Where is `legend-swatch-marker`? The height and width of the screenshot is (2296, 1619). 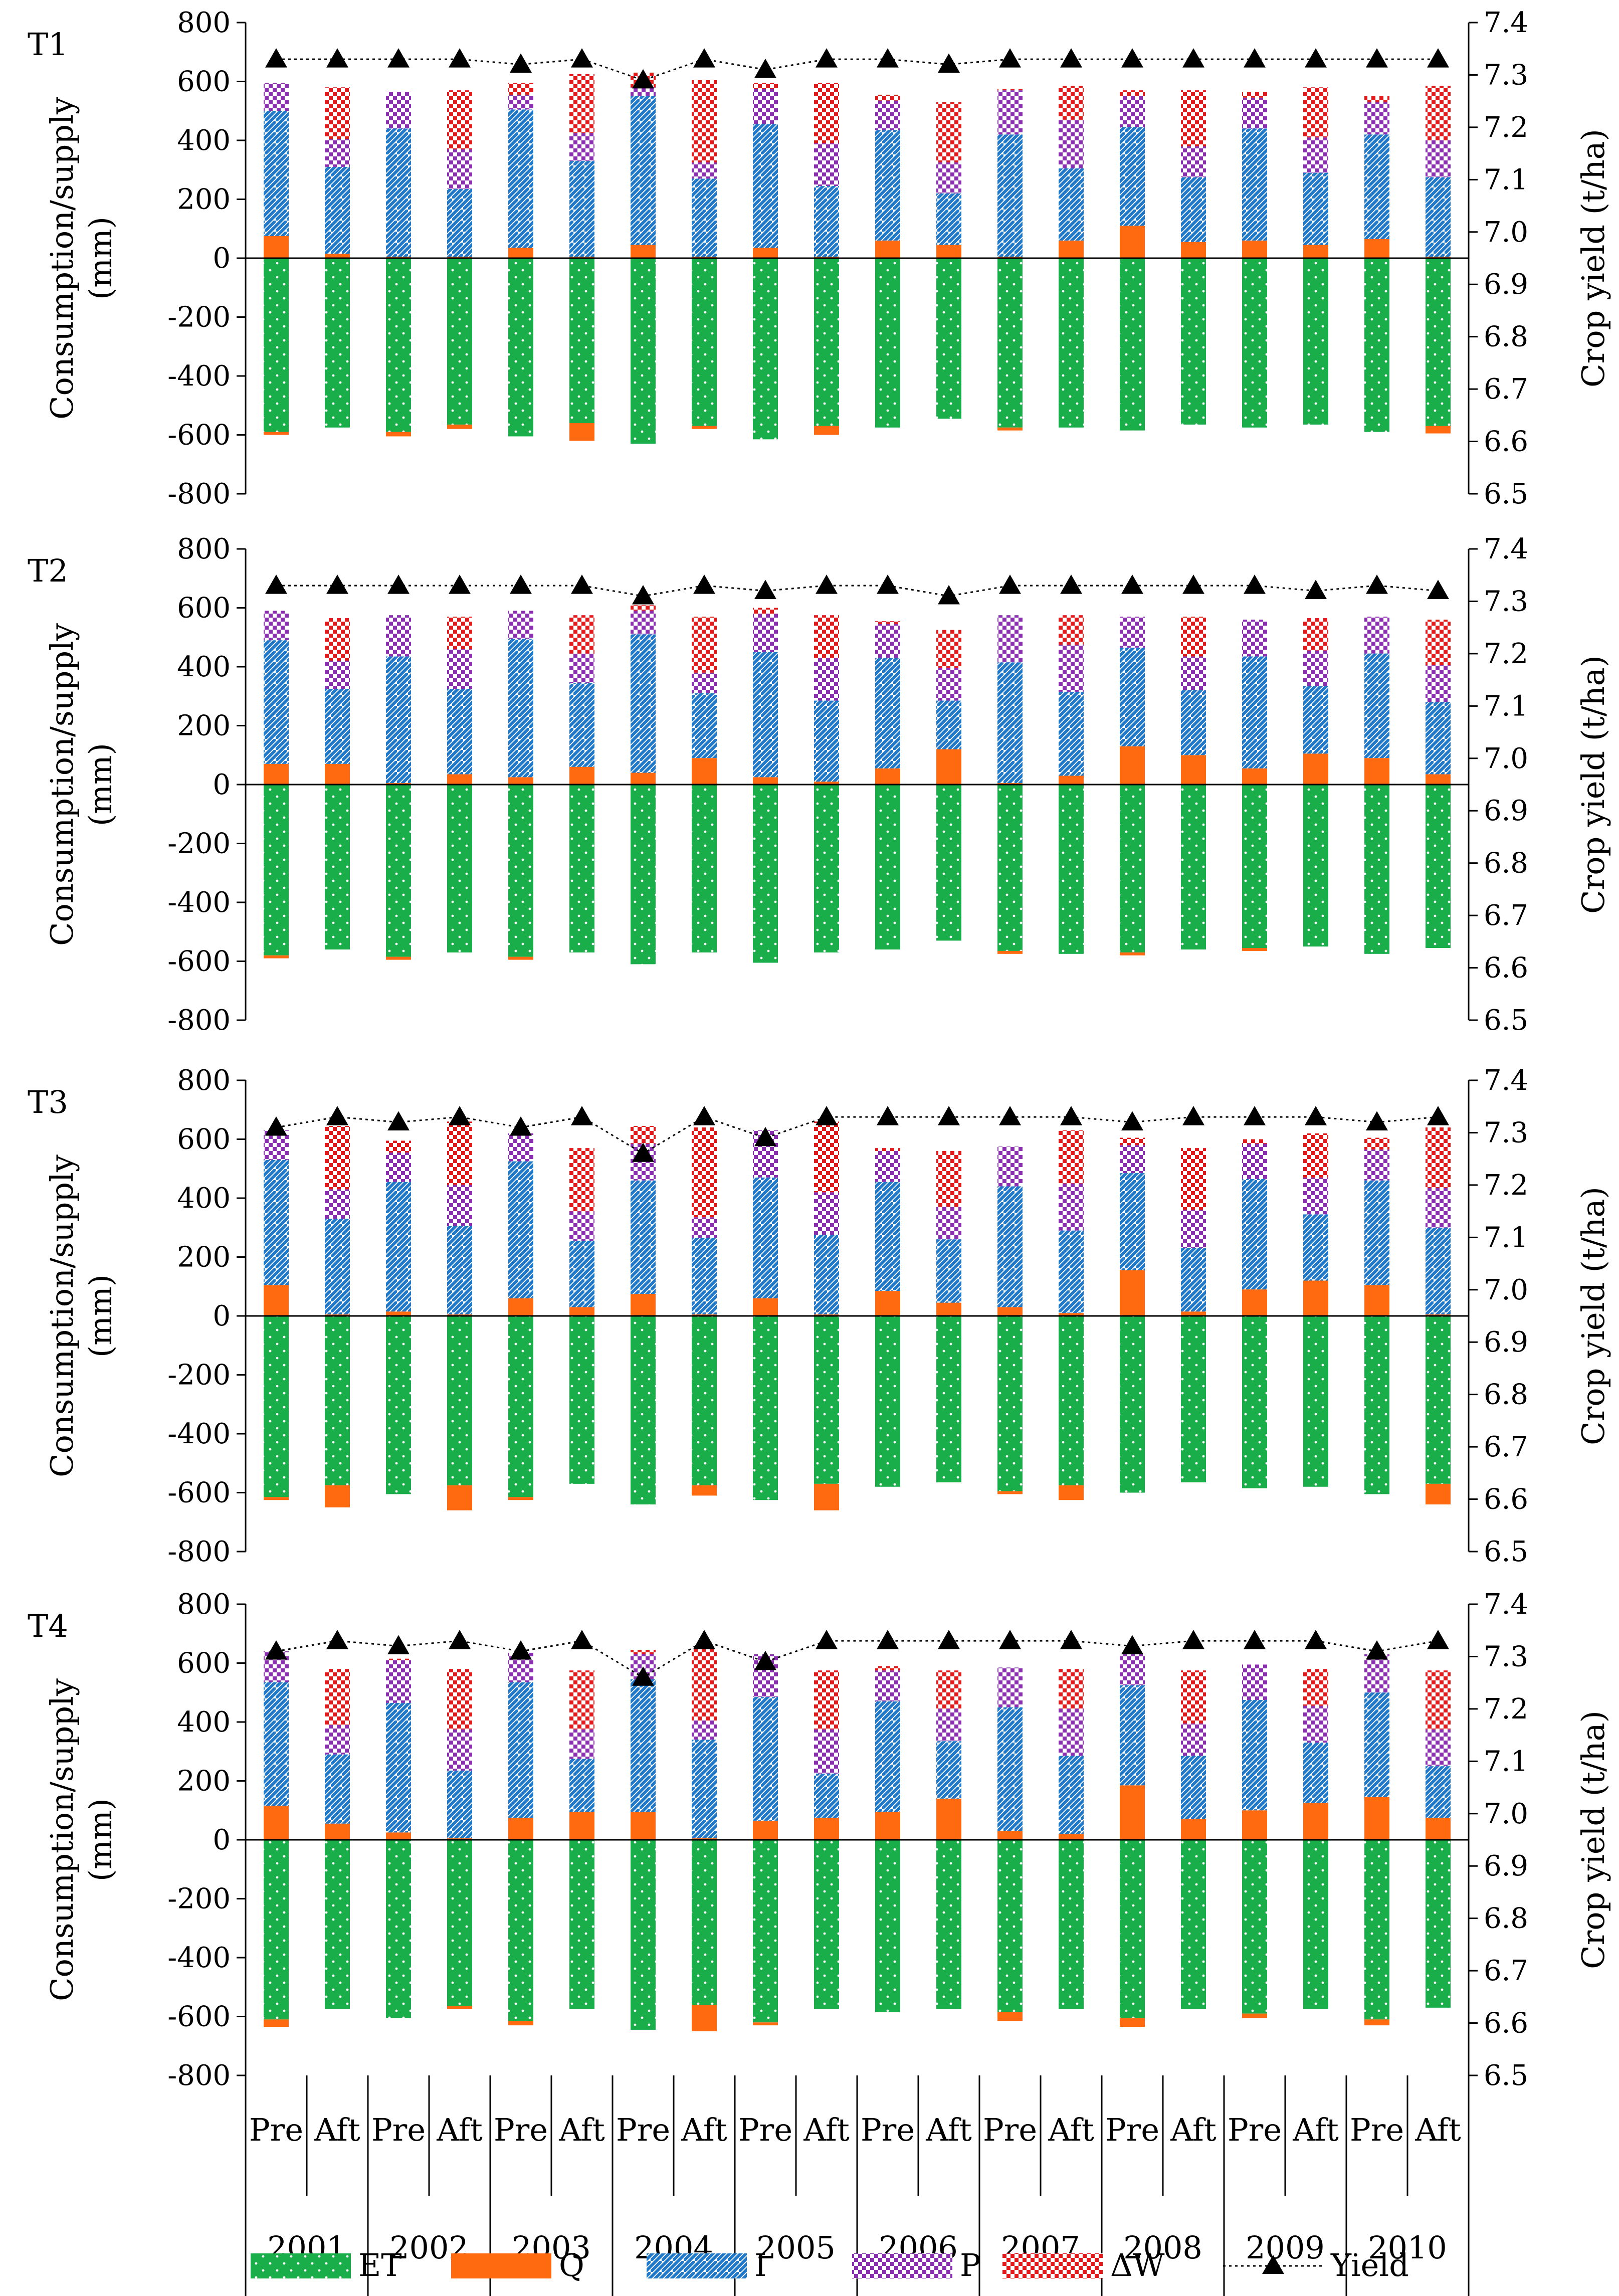
legend-swatch-marker is located at coordinates (1273, 2264).